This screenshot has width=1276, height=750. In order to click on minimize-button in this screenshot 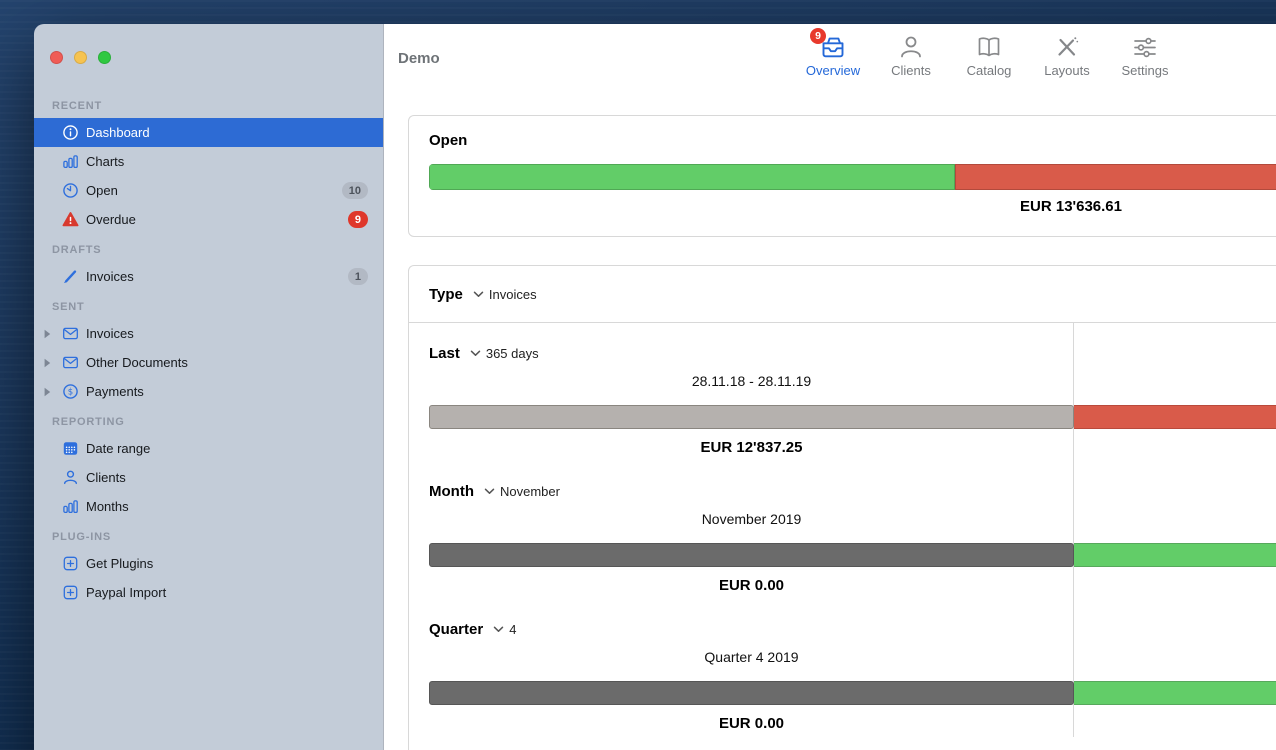, I will do `click(80, 57)`.